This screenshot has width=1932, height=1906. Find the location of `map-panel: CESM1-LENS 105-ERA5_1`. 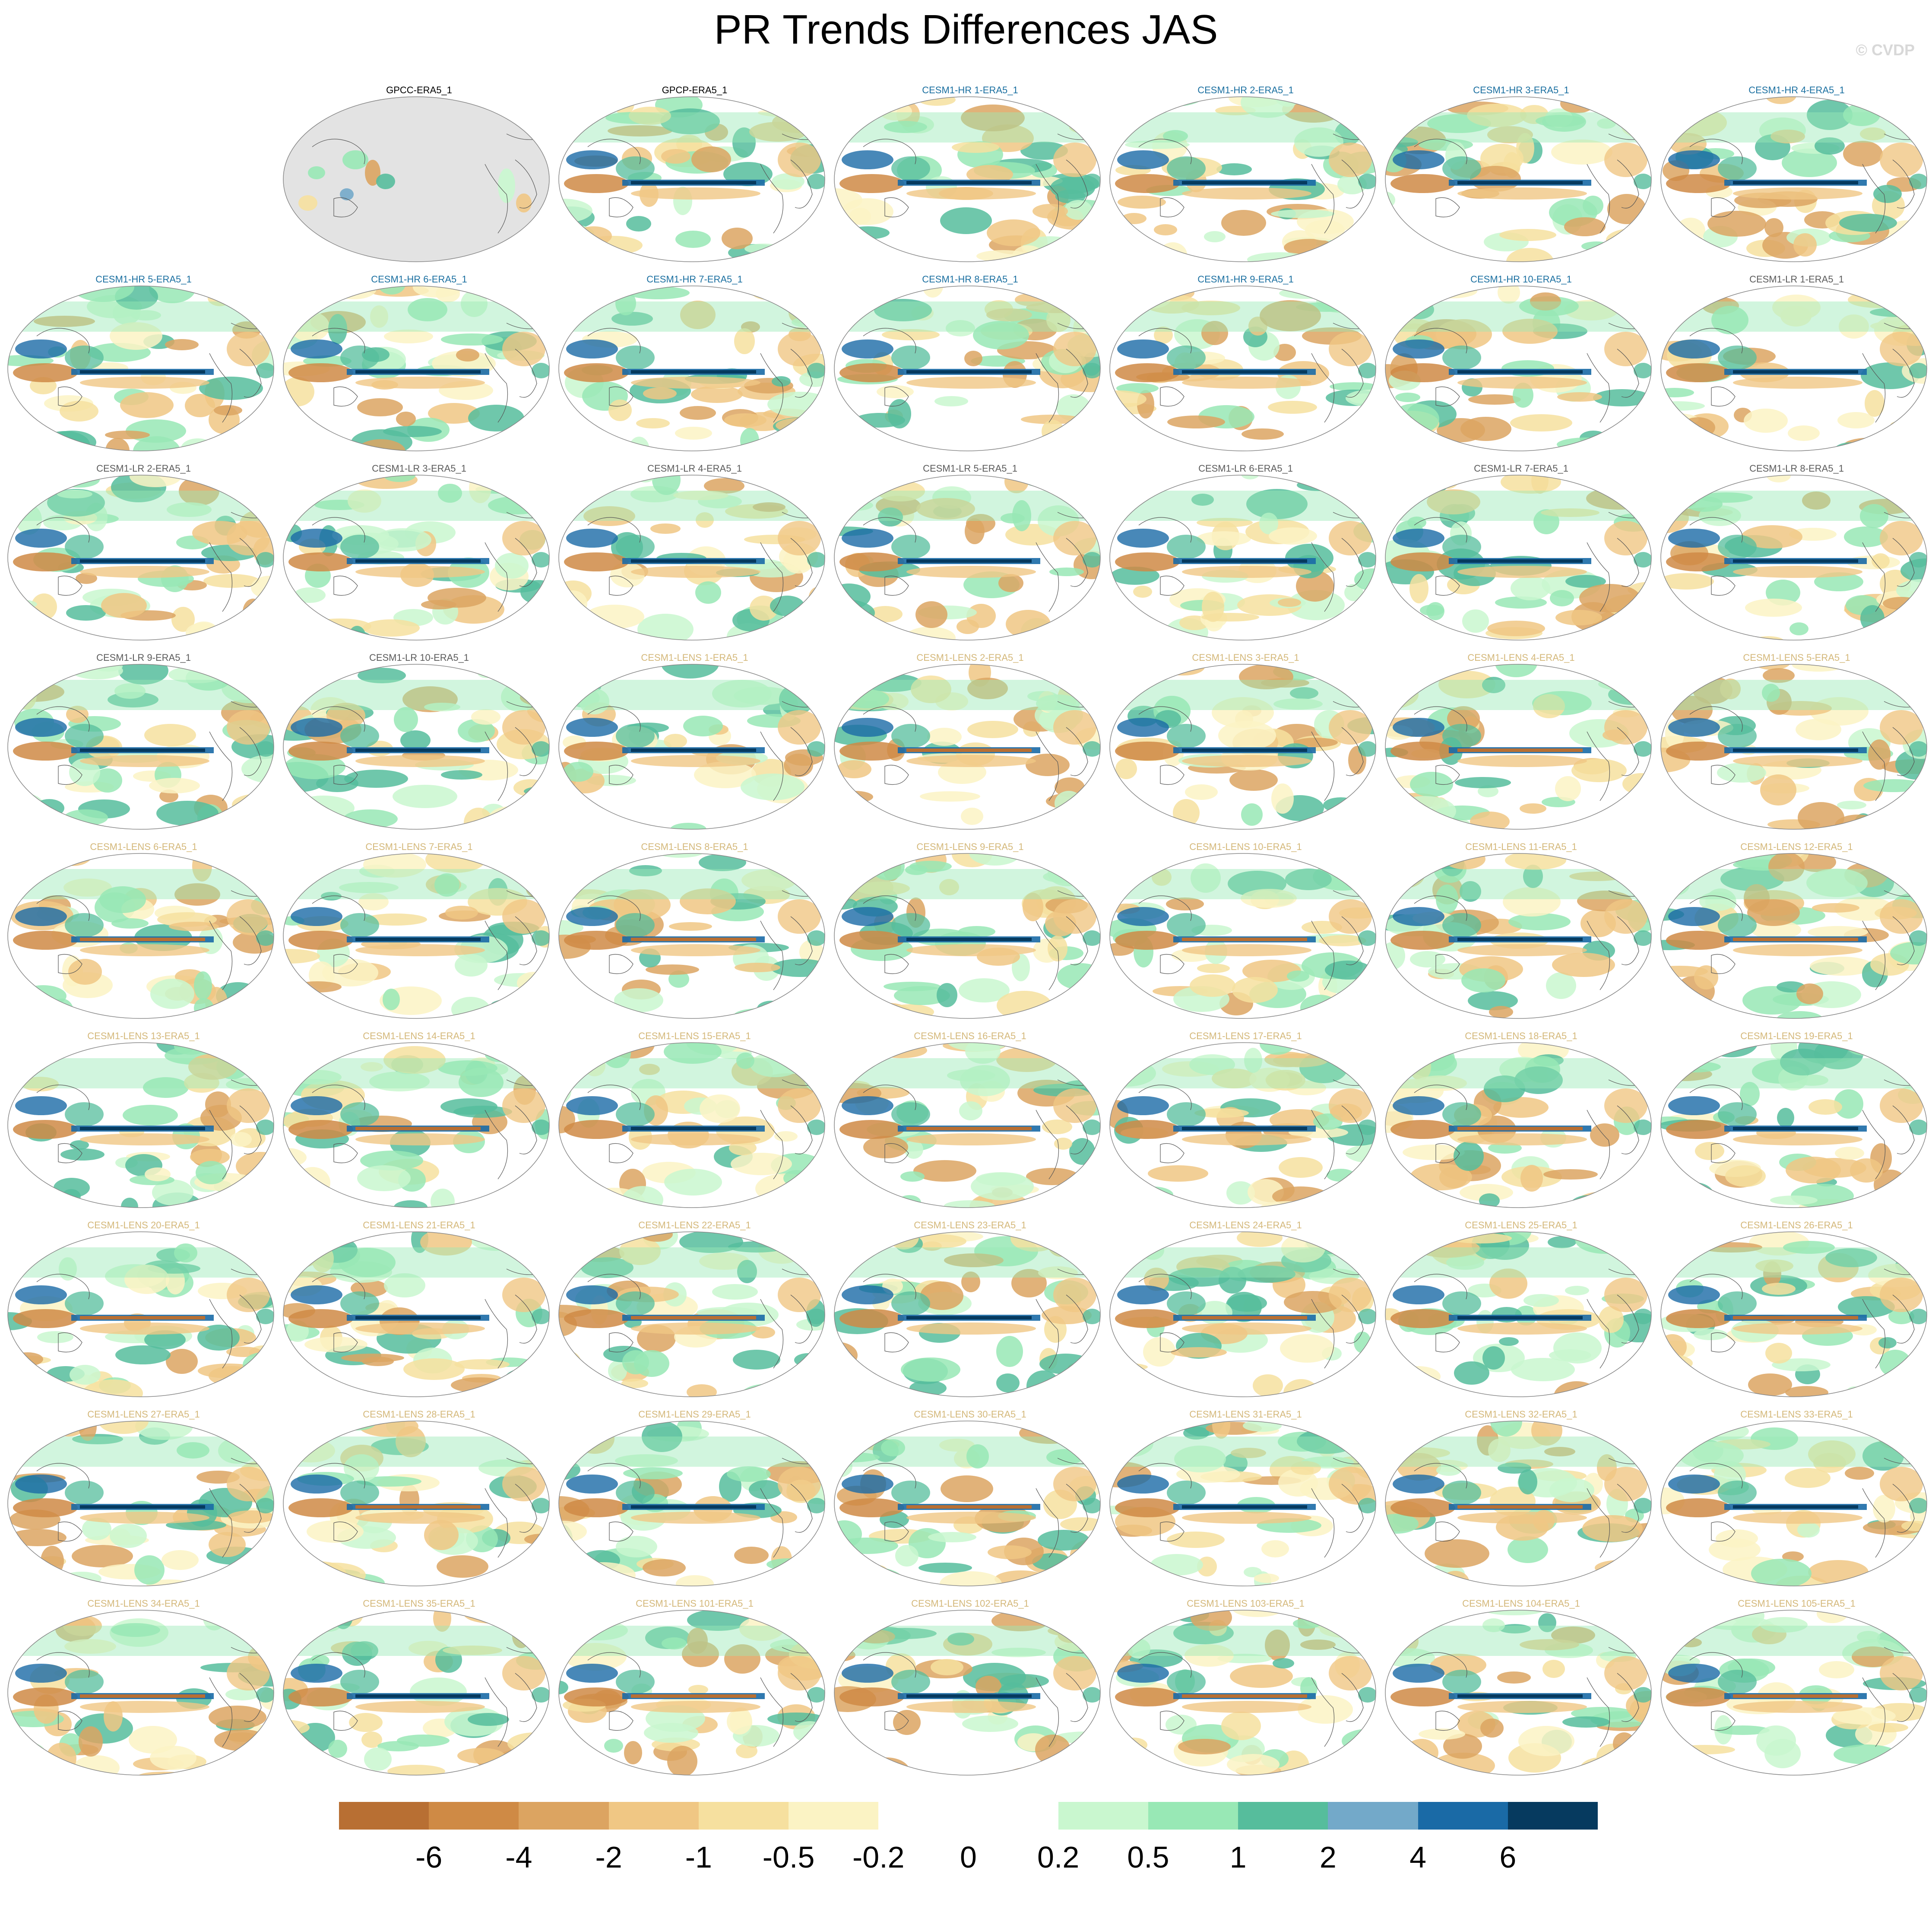

map-panel: CESM1-LENS 105-ERA5_1 is located at coordinates (1796, 1685).